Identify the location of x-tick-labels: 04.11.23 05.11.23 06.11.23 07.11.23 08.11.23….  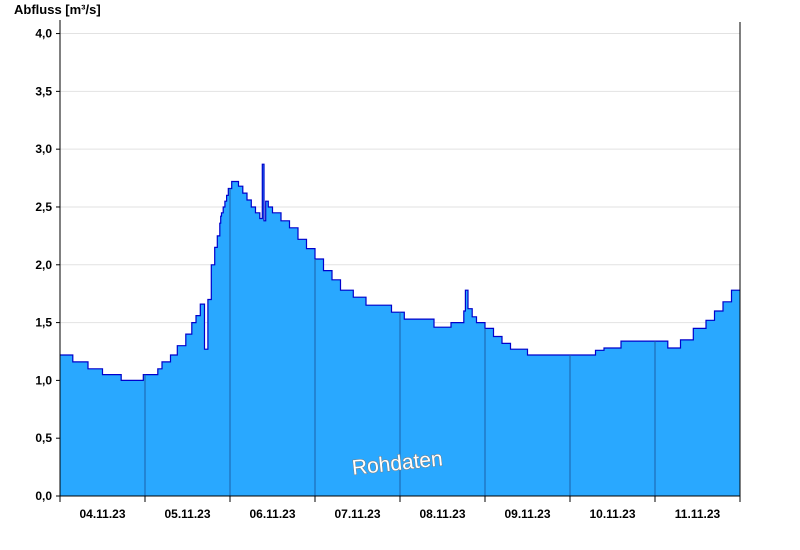
(400, 508).